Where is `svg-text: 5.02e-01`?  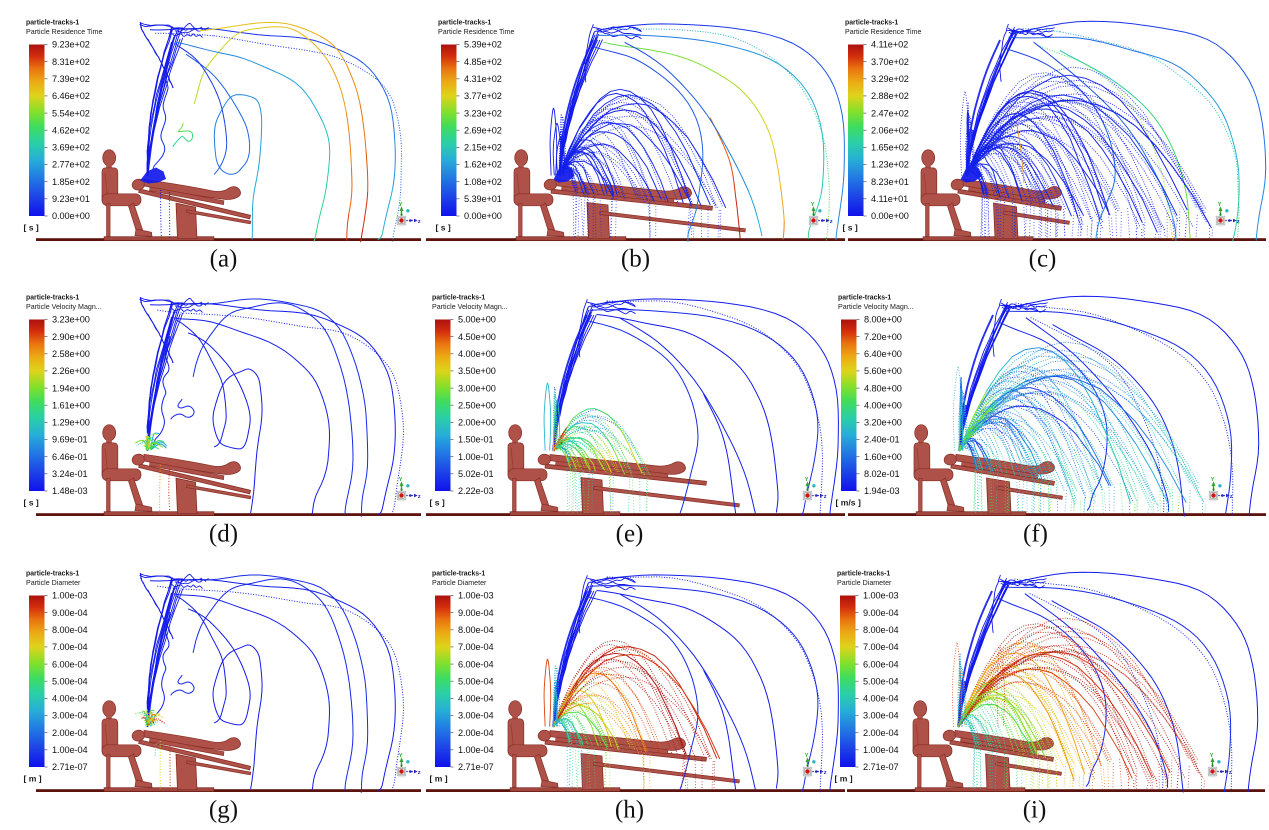
svg-text: 5.02e-01 is located at coordinates (475, 474).